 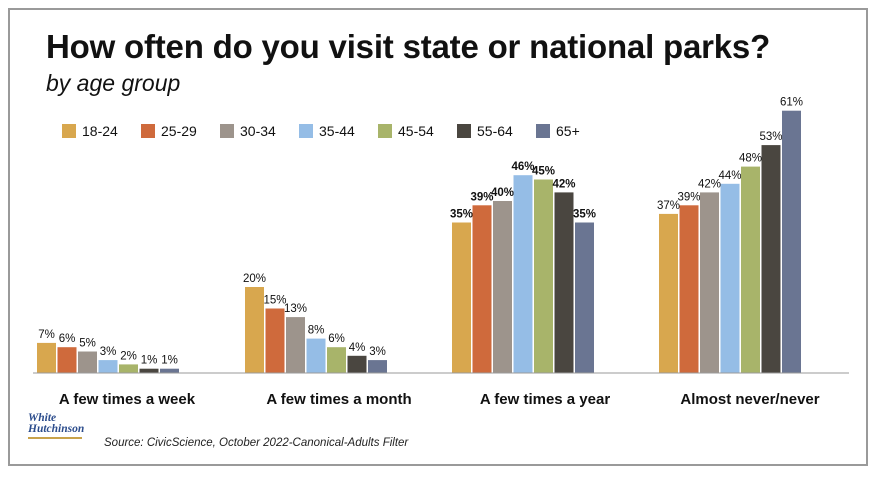 What do you see at coordinates (254, 279) in the screenshot?
I see `data-label: 20%` at bounding box center [254, 279].